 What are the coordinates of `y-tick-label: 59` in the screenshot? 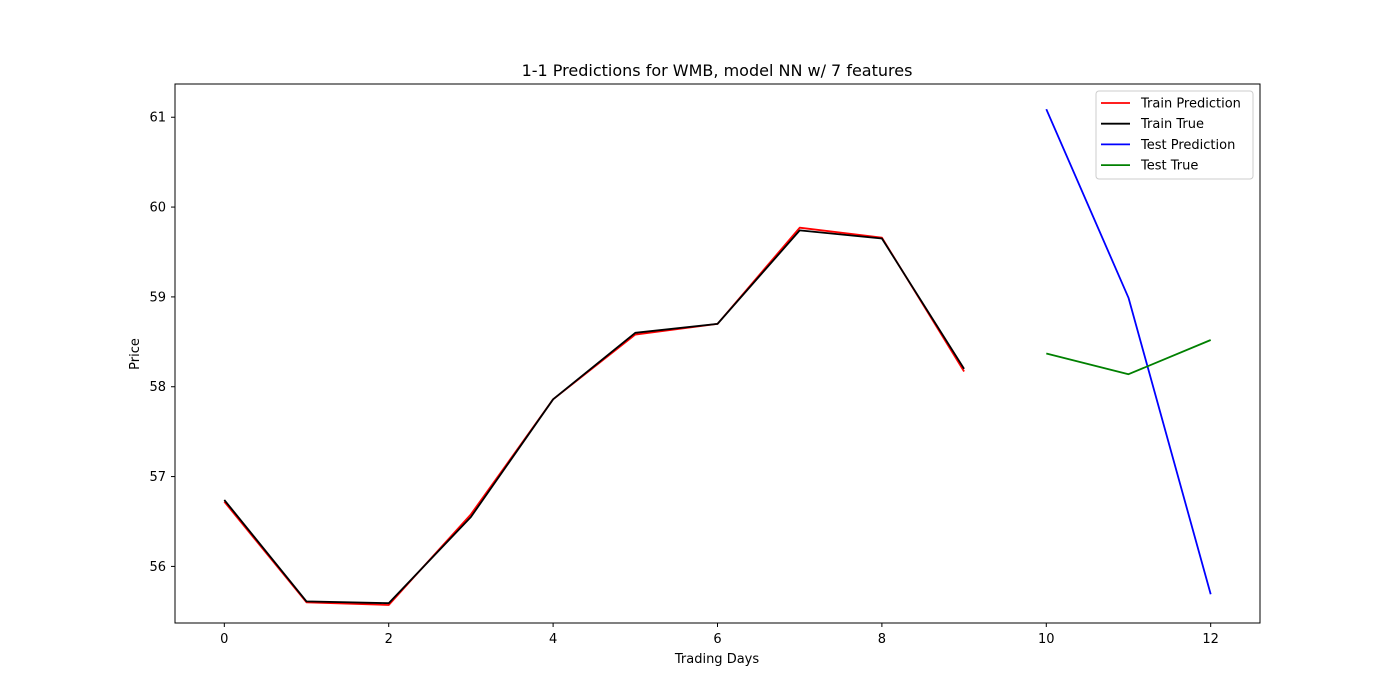 It's located at (157, 297).